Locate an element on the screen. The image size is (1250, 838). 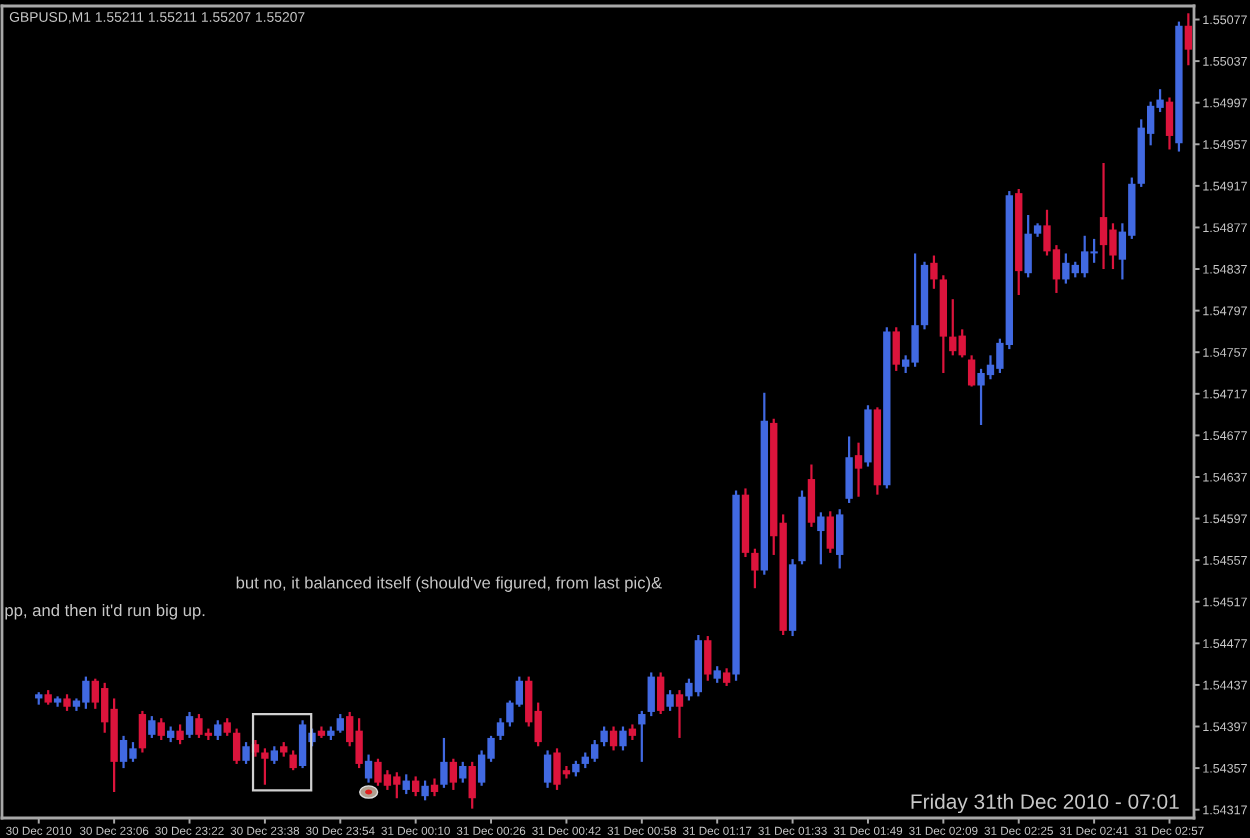
annotation: Friday 31th Dec 2010 - 07:01 is located at coordinates (1045, 803).